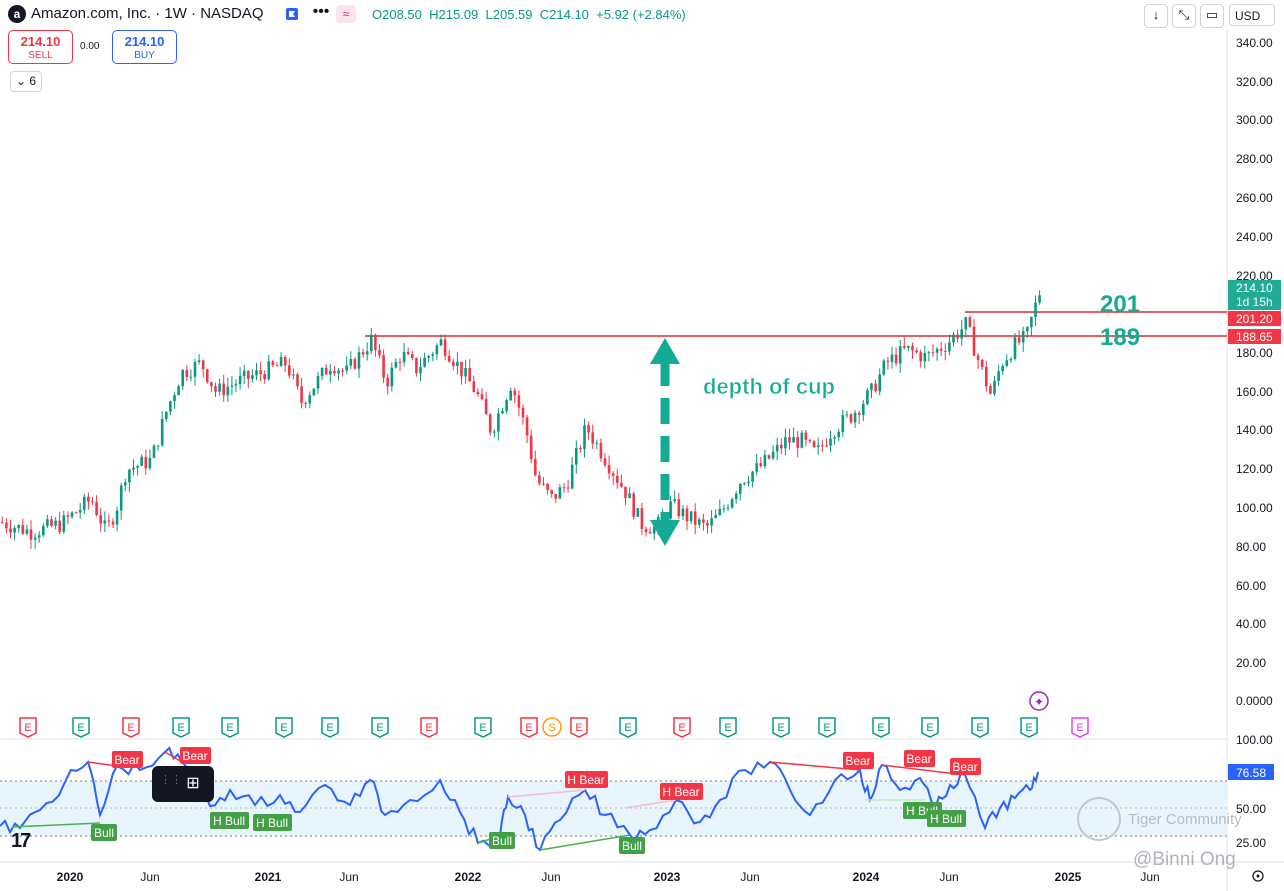  Describe the element at coordinates (1120, 304) in the screenshot. I see `resistance-1-label: 201` at that location.